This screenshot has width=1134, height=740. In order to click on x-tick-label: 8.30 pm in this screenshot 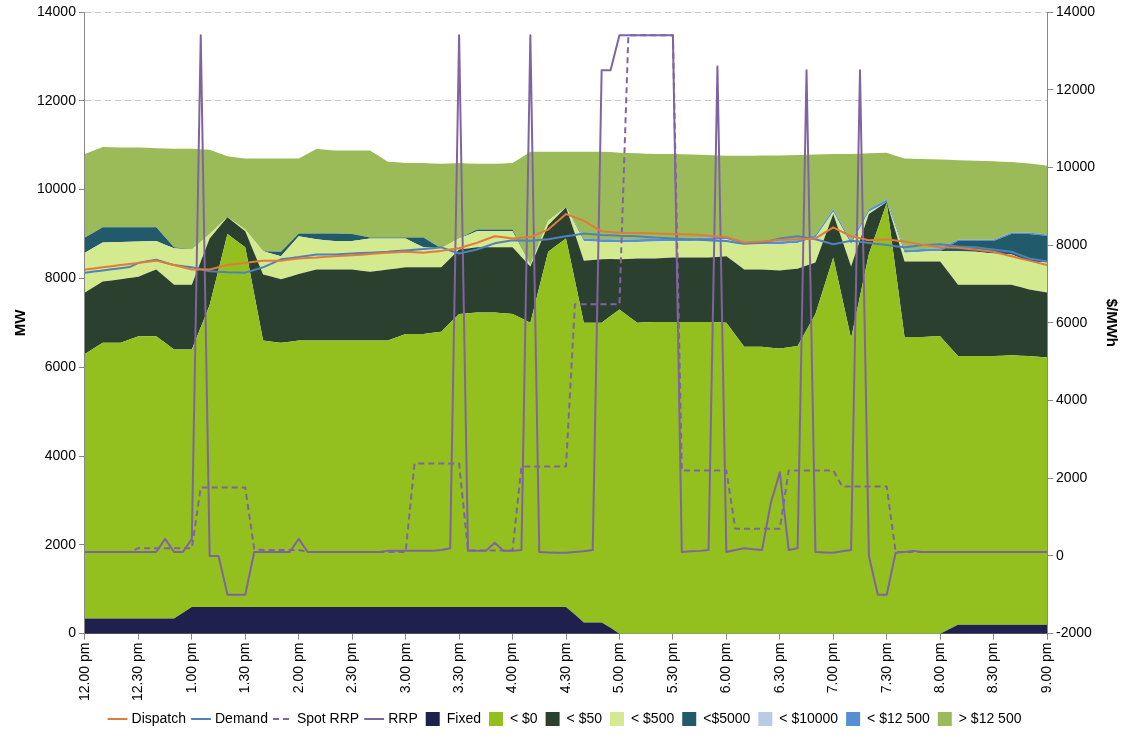, I will do `click(992, 668)`.